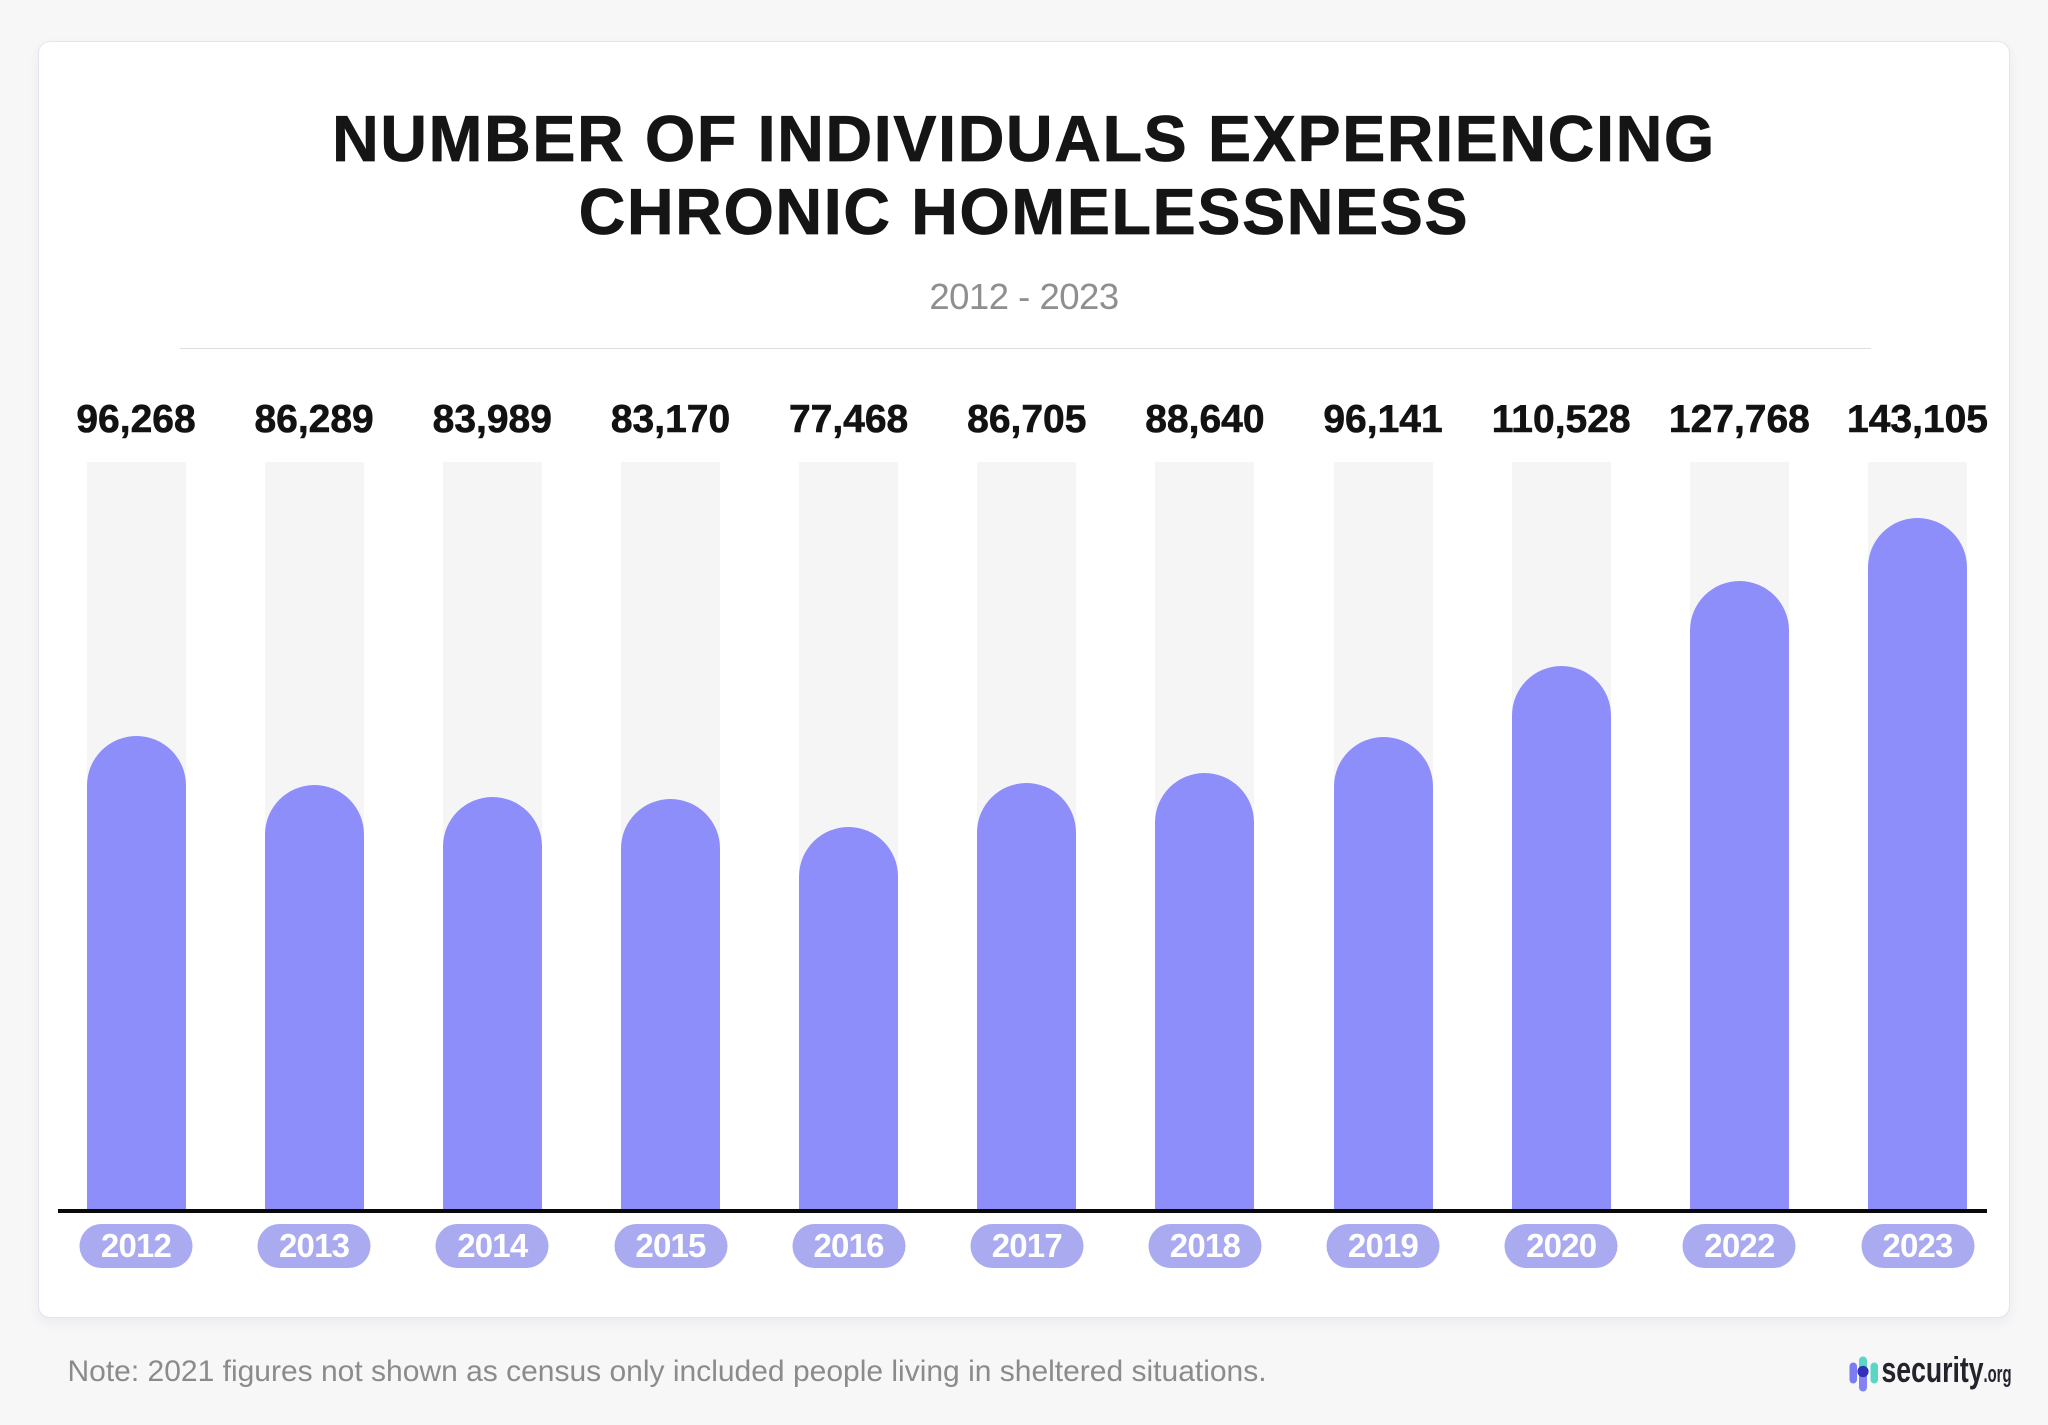  What do you see at coordinates (1932, 1373) in the screenshot?
I see `svg-text: security` at bounding box center [1932, 1373].